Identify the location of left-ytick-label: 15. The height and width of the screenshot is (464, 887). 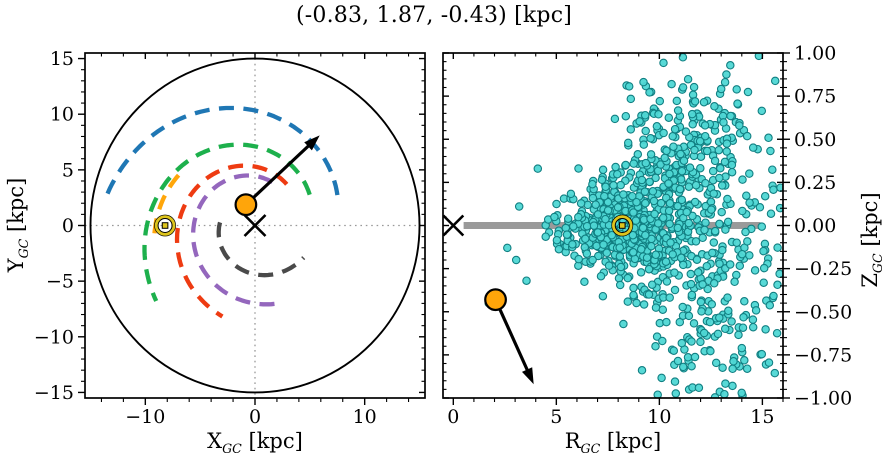
(62, 59).